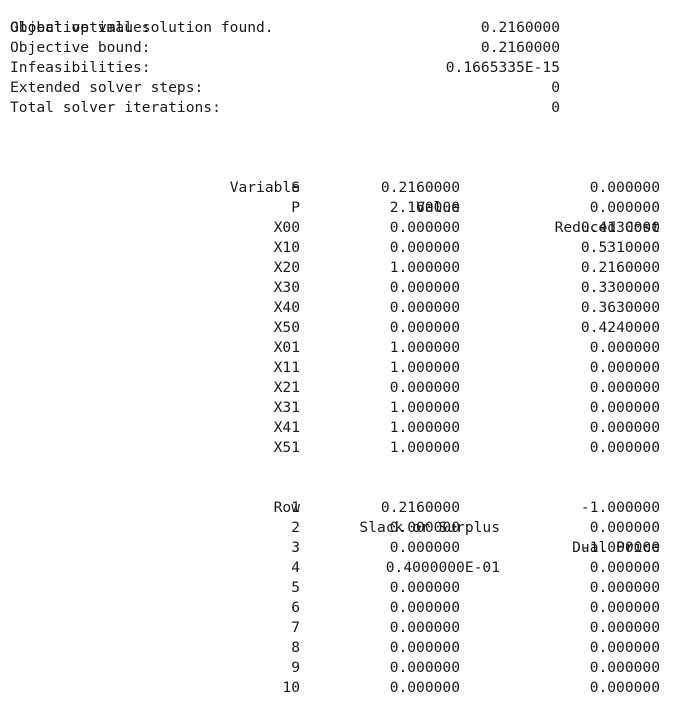 The height and width of the screenshot is (708, 678). What do you see at coordinates (340, 648) in the screenshot?
I see `table-row: 8 0.000000 0.000000` at bounding box center [340, 648].